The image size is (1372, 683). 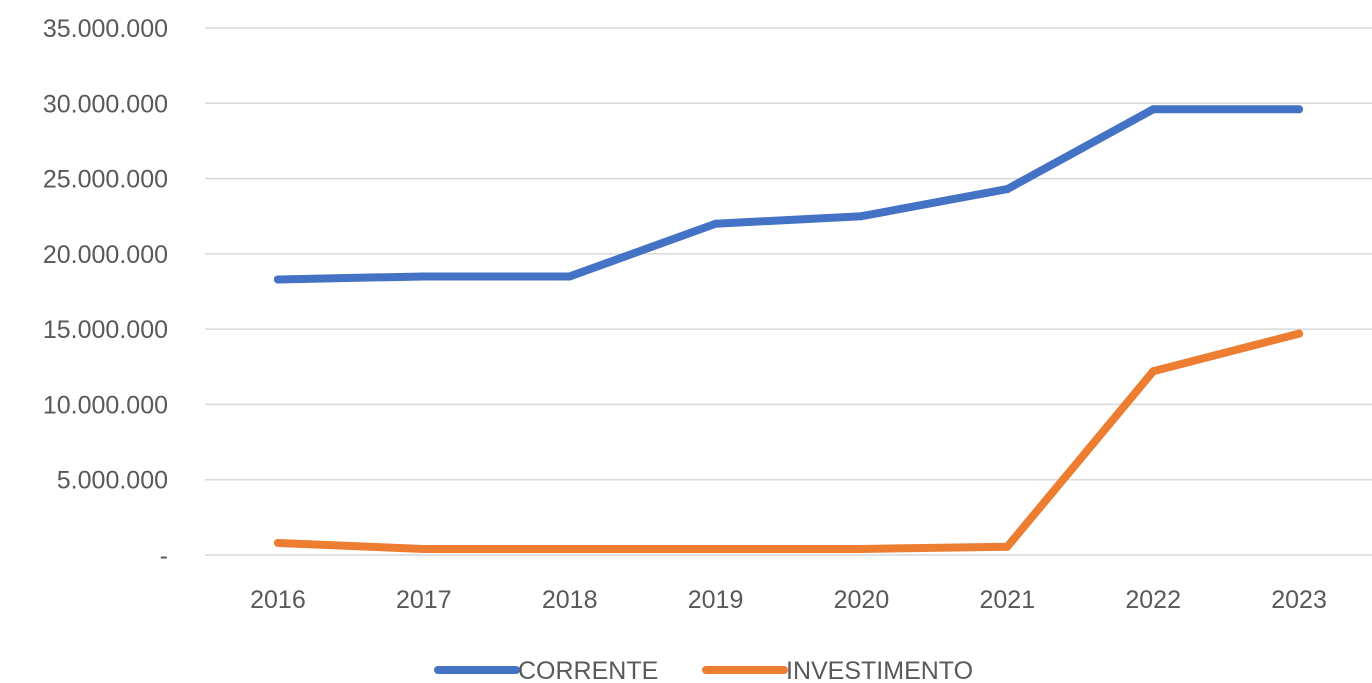 What do you see at coordinates (716, 600) in the screenshot?
I see `x-tick-label: 2019` at bounding box center [716, 600].